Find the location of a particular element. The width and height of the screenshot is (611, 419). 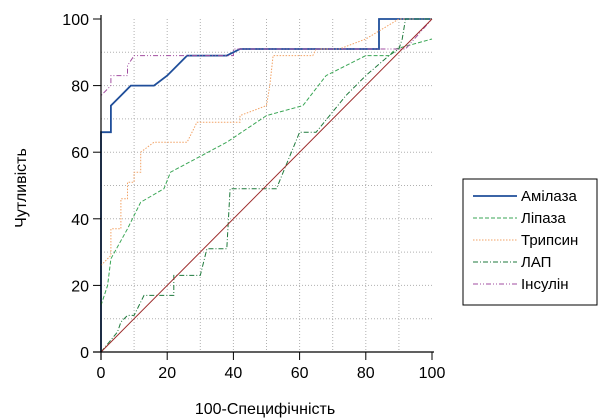

legend: Амілаза Ліпаза Трипсин ЛАП Інсулін is located at coordinates (530, 242).